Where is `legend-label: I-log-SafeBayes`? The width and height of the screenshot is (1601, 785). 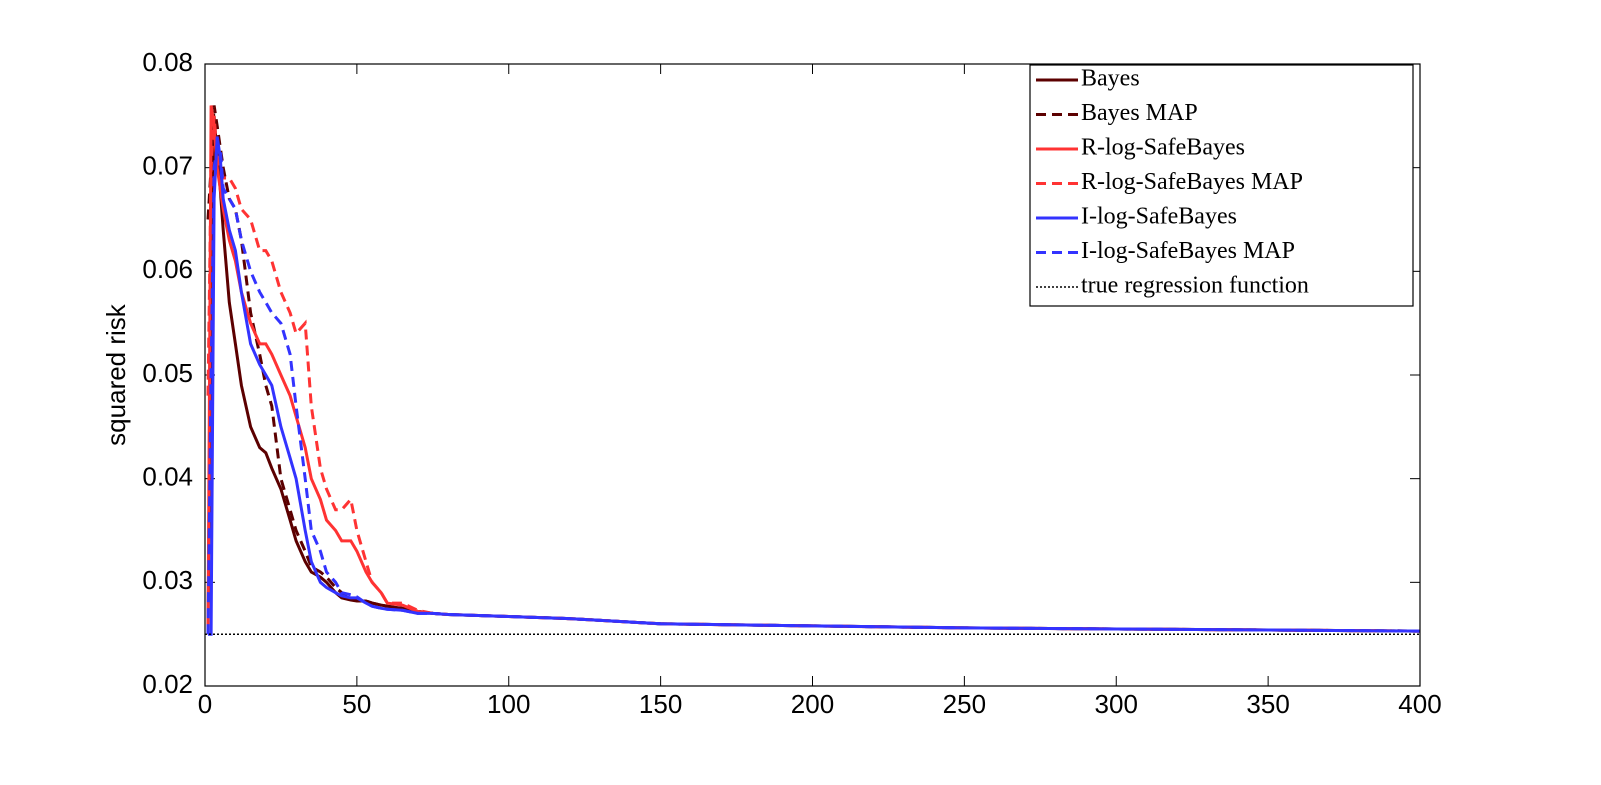 legend-label: I-log-SafeBayes is located at coordinates (1159, 217).